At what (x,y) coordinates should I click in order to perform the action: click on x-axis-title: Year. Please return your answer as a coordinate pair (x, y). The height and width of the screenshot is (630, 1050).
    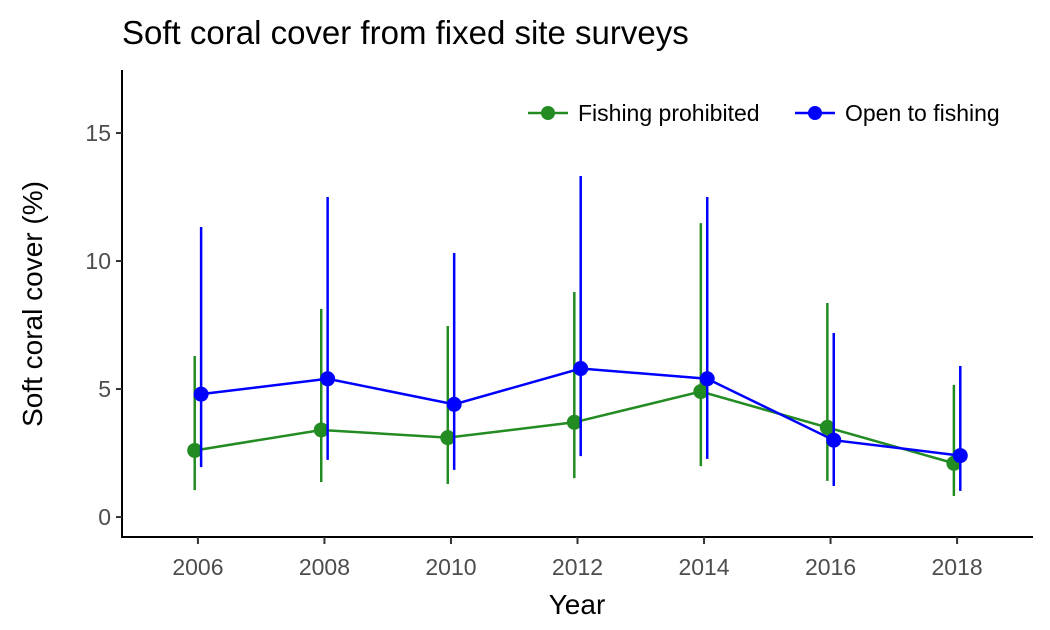
    Looking at the image, I should click on (577, 604).